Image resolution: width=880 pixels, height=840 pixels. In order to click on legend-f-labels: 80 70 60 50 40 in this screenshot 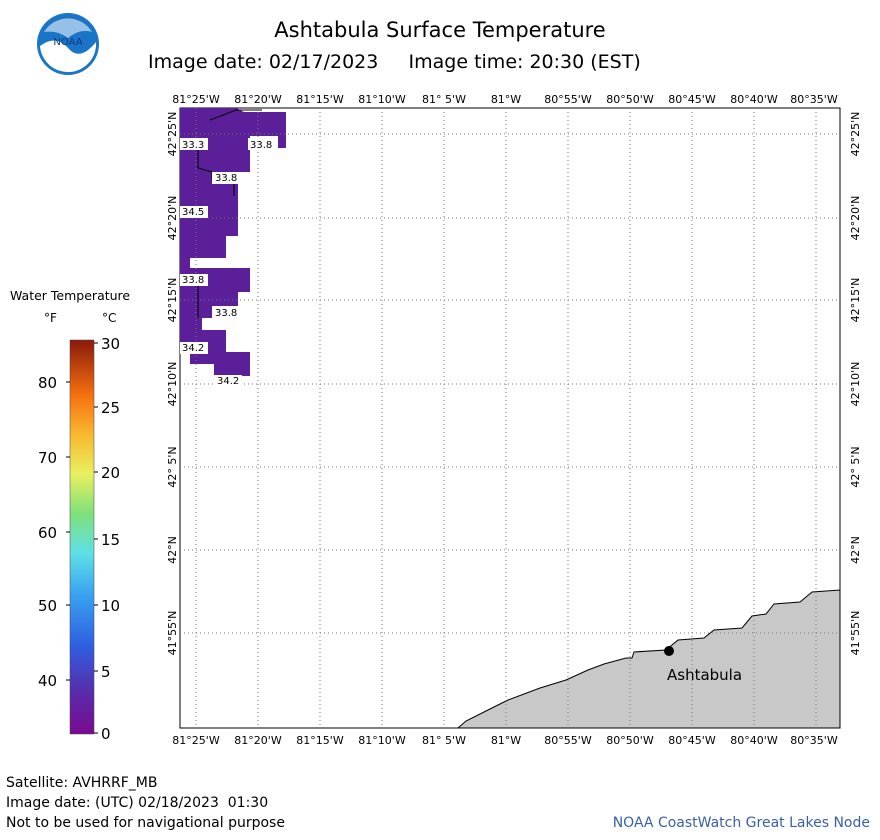, I will do `click(47, 532)`.